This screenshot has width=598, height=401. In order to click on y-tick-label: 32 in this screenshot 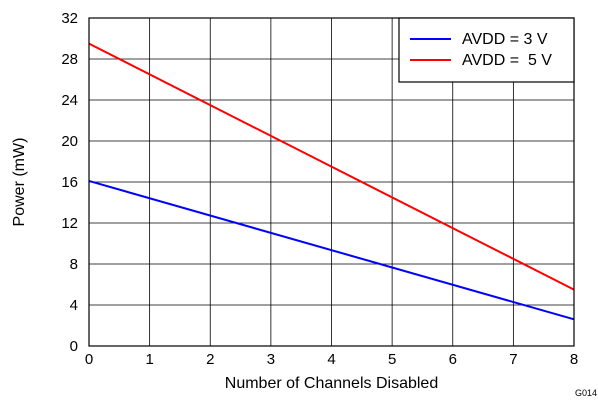, I will do `click(69, 18)`.